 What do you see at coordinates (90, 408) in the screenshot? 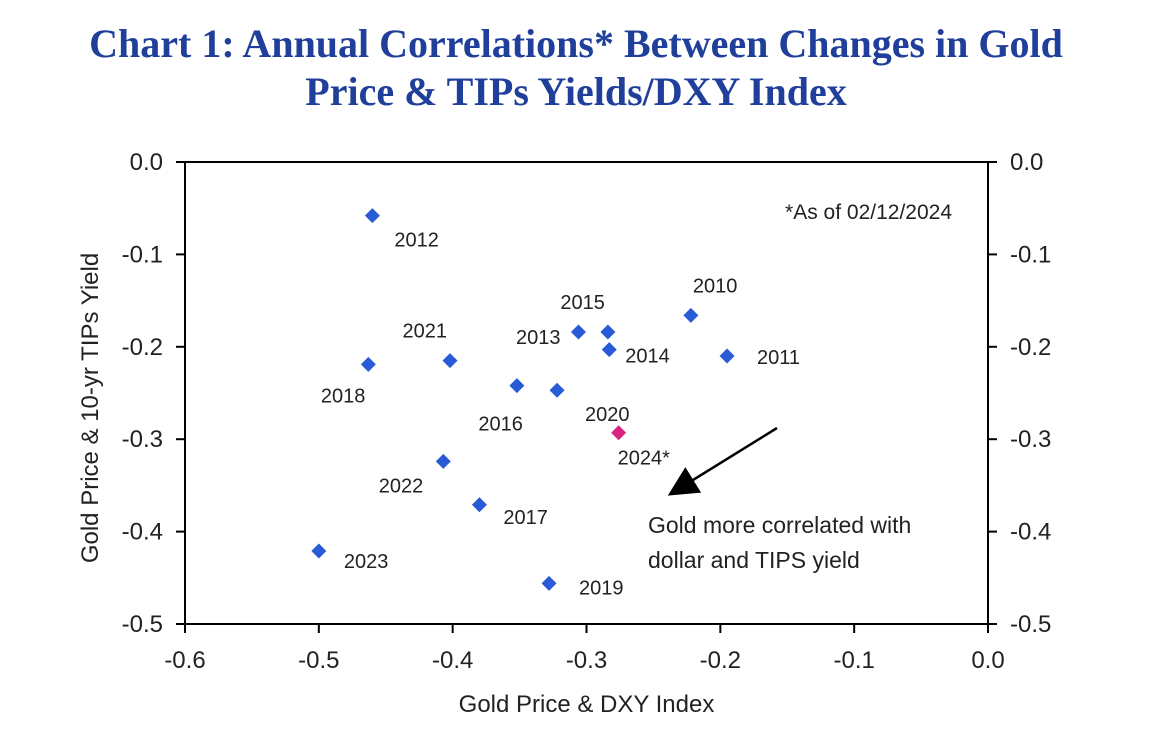
I see `y-axis-label: Gold Price & 10-yr TIPs Yield` at bounding box center [90, 408].